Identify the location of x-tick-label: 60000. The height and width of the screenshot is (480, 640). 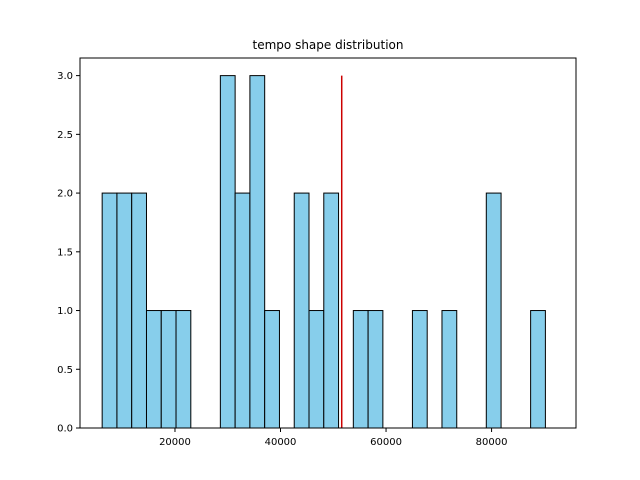
(386, 442).